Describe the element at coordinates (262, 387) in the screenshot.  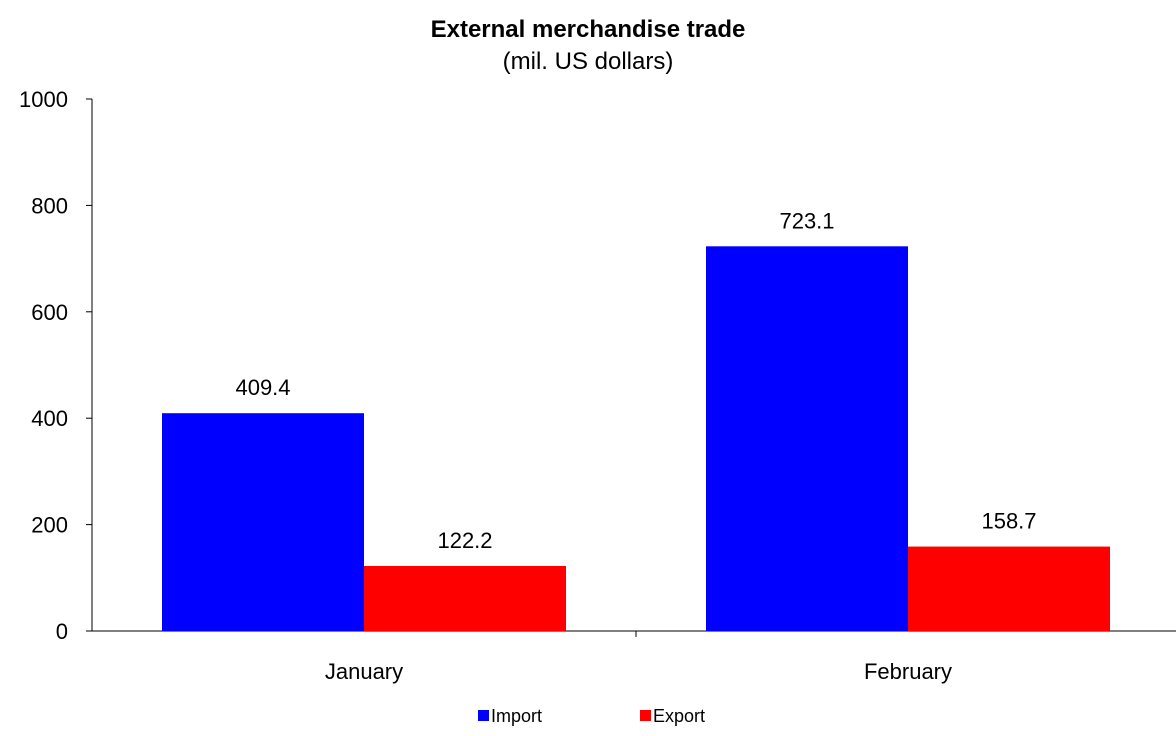
I see `data-label: 409.4` at that location.